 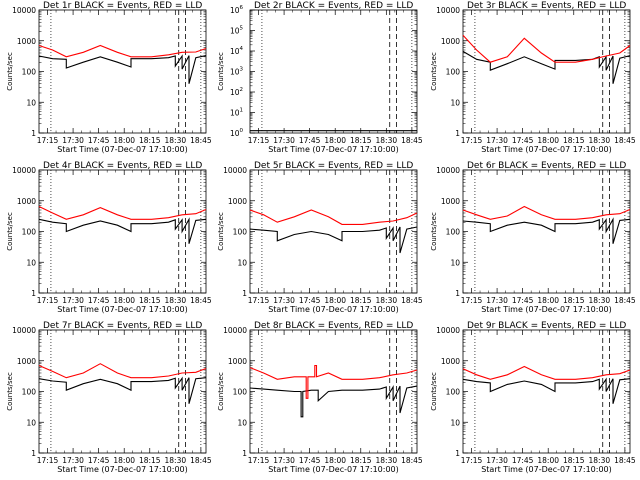 I want to click on chart-title: Det 9r BLACK = Events, RED = LLD, so click(x=546, y=326).